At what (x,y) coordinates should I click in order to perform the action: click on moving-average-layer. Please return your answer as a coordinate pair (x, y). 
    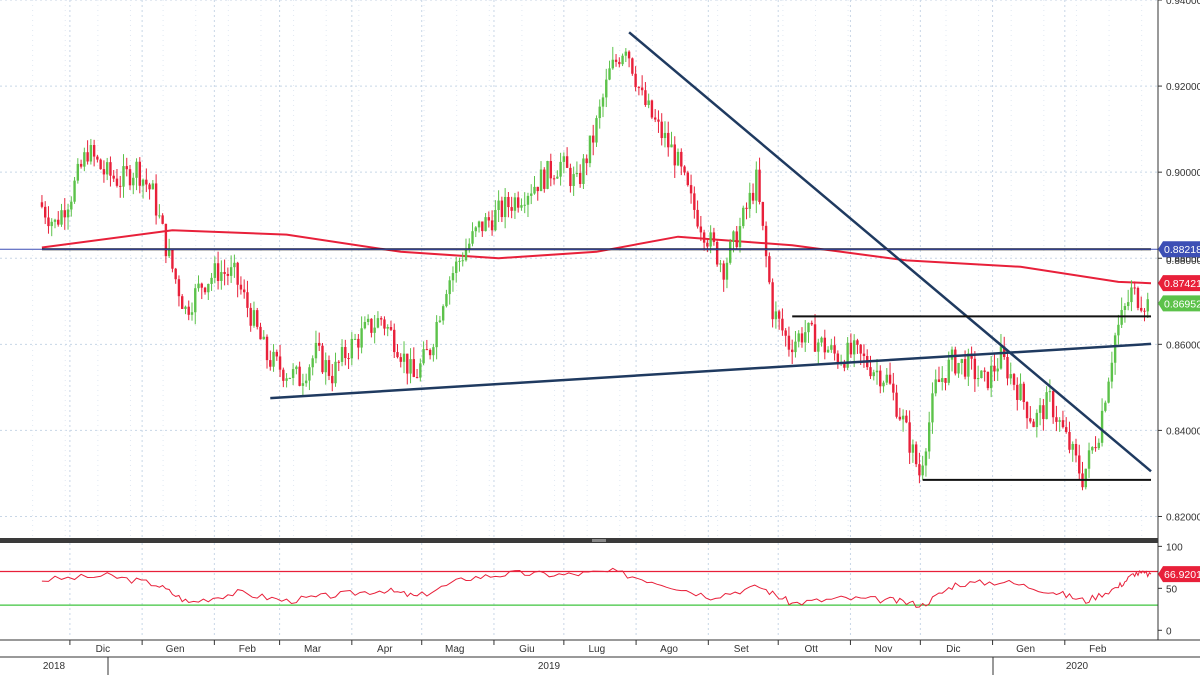
    Looking at the image, I should click on (596, 257).